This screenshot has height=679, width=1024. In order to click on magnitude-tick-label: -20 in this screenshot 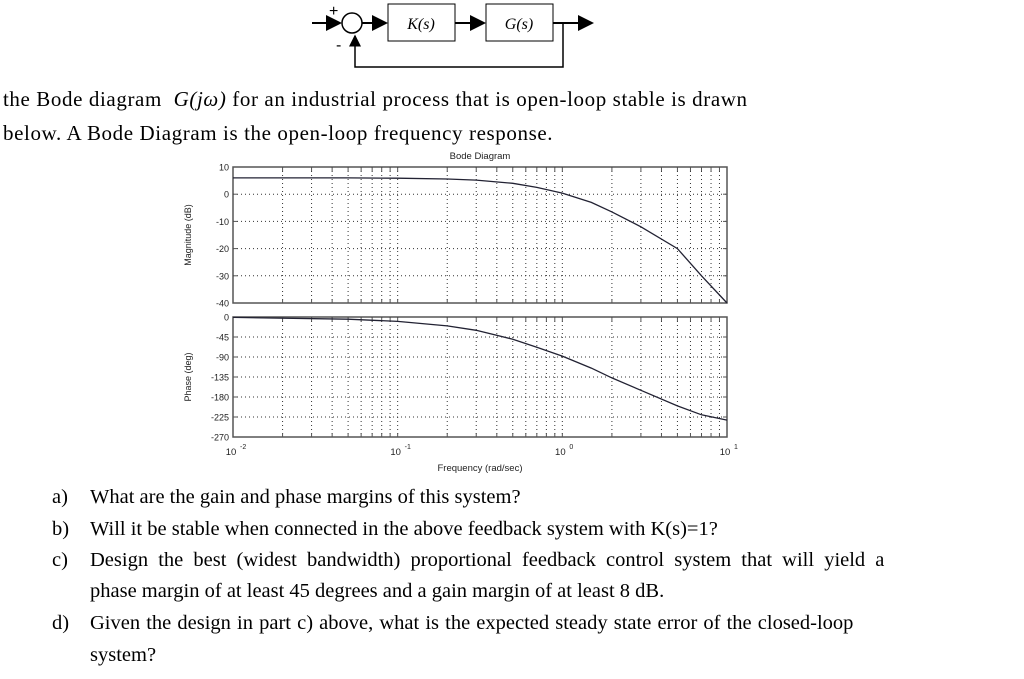, I will do `click(222, 249)`.